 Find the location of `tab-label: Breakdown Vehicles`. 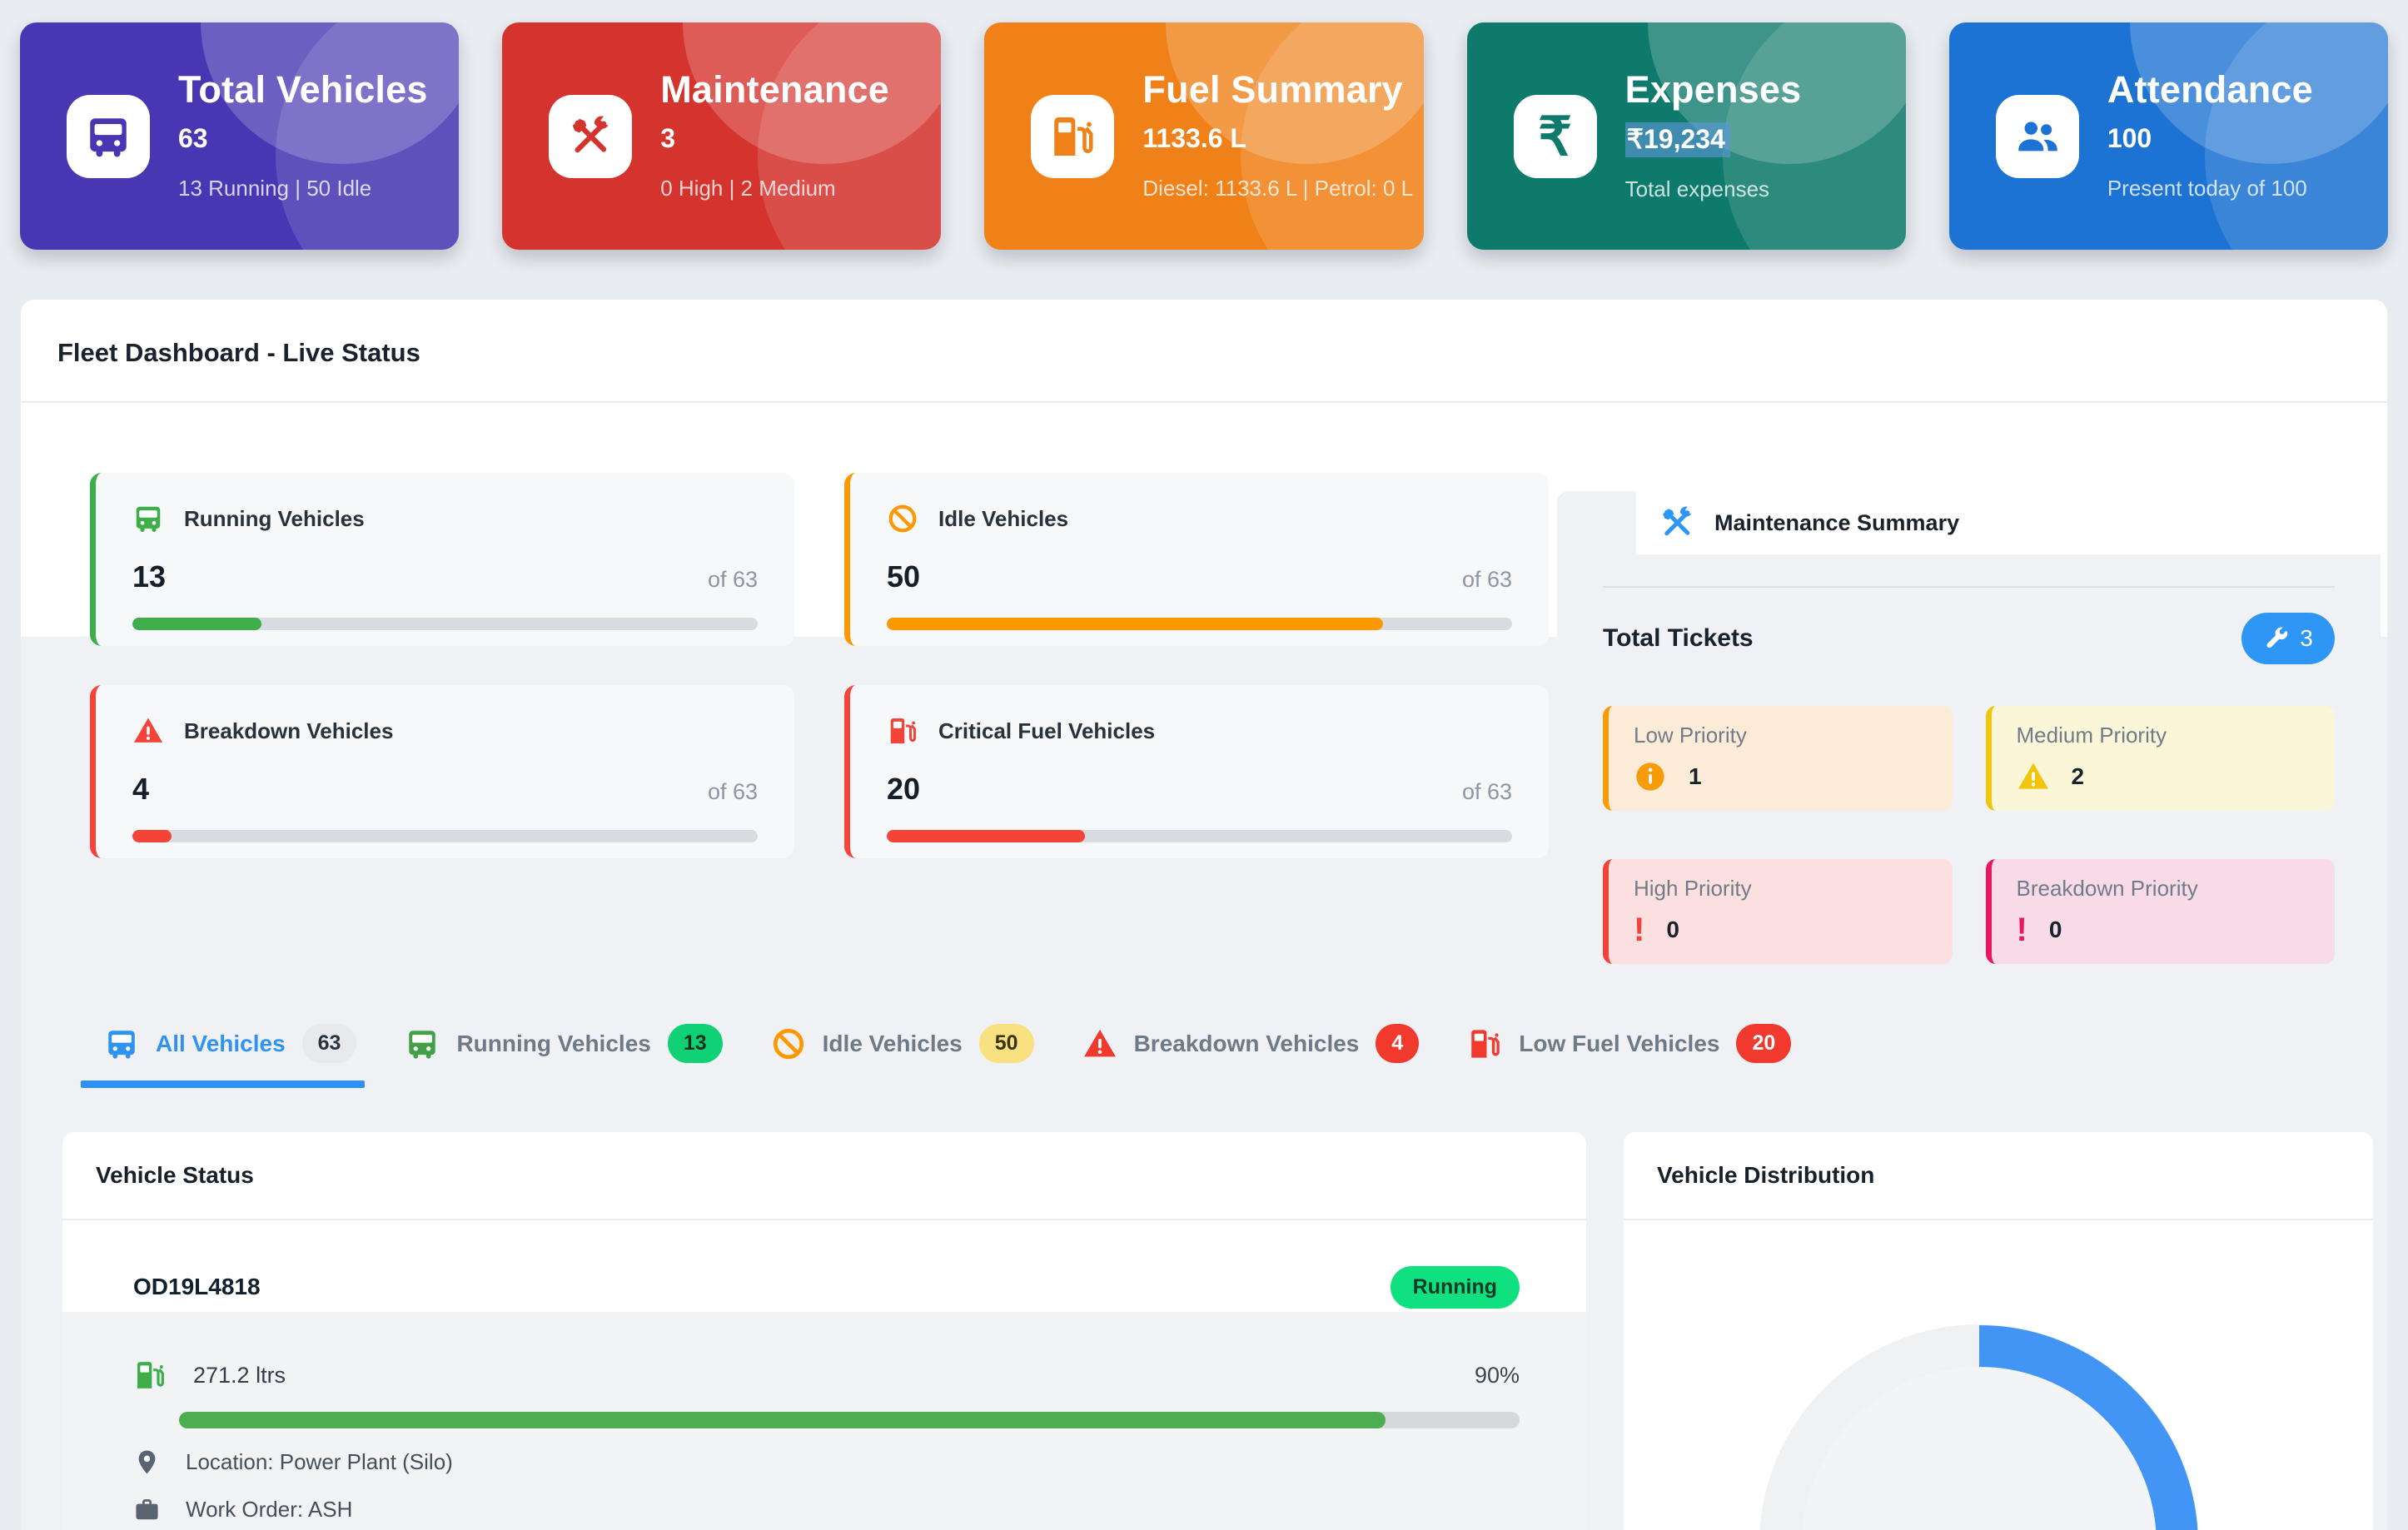

tab-label: Breakdown Vehicles is located at coordinates (1247, 1043).